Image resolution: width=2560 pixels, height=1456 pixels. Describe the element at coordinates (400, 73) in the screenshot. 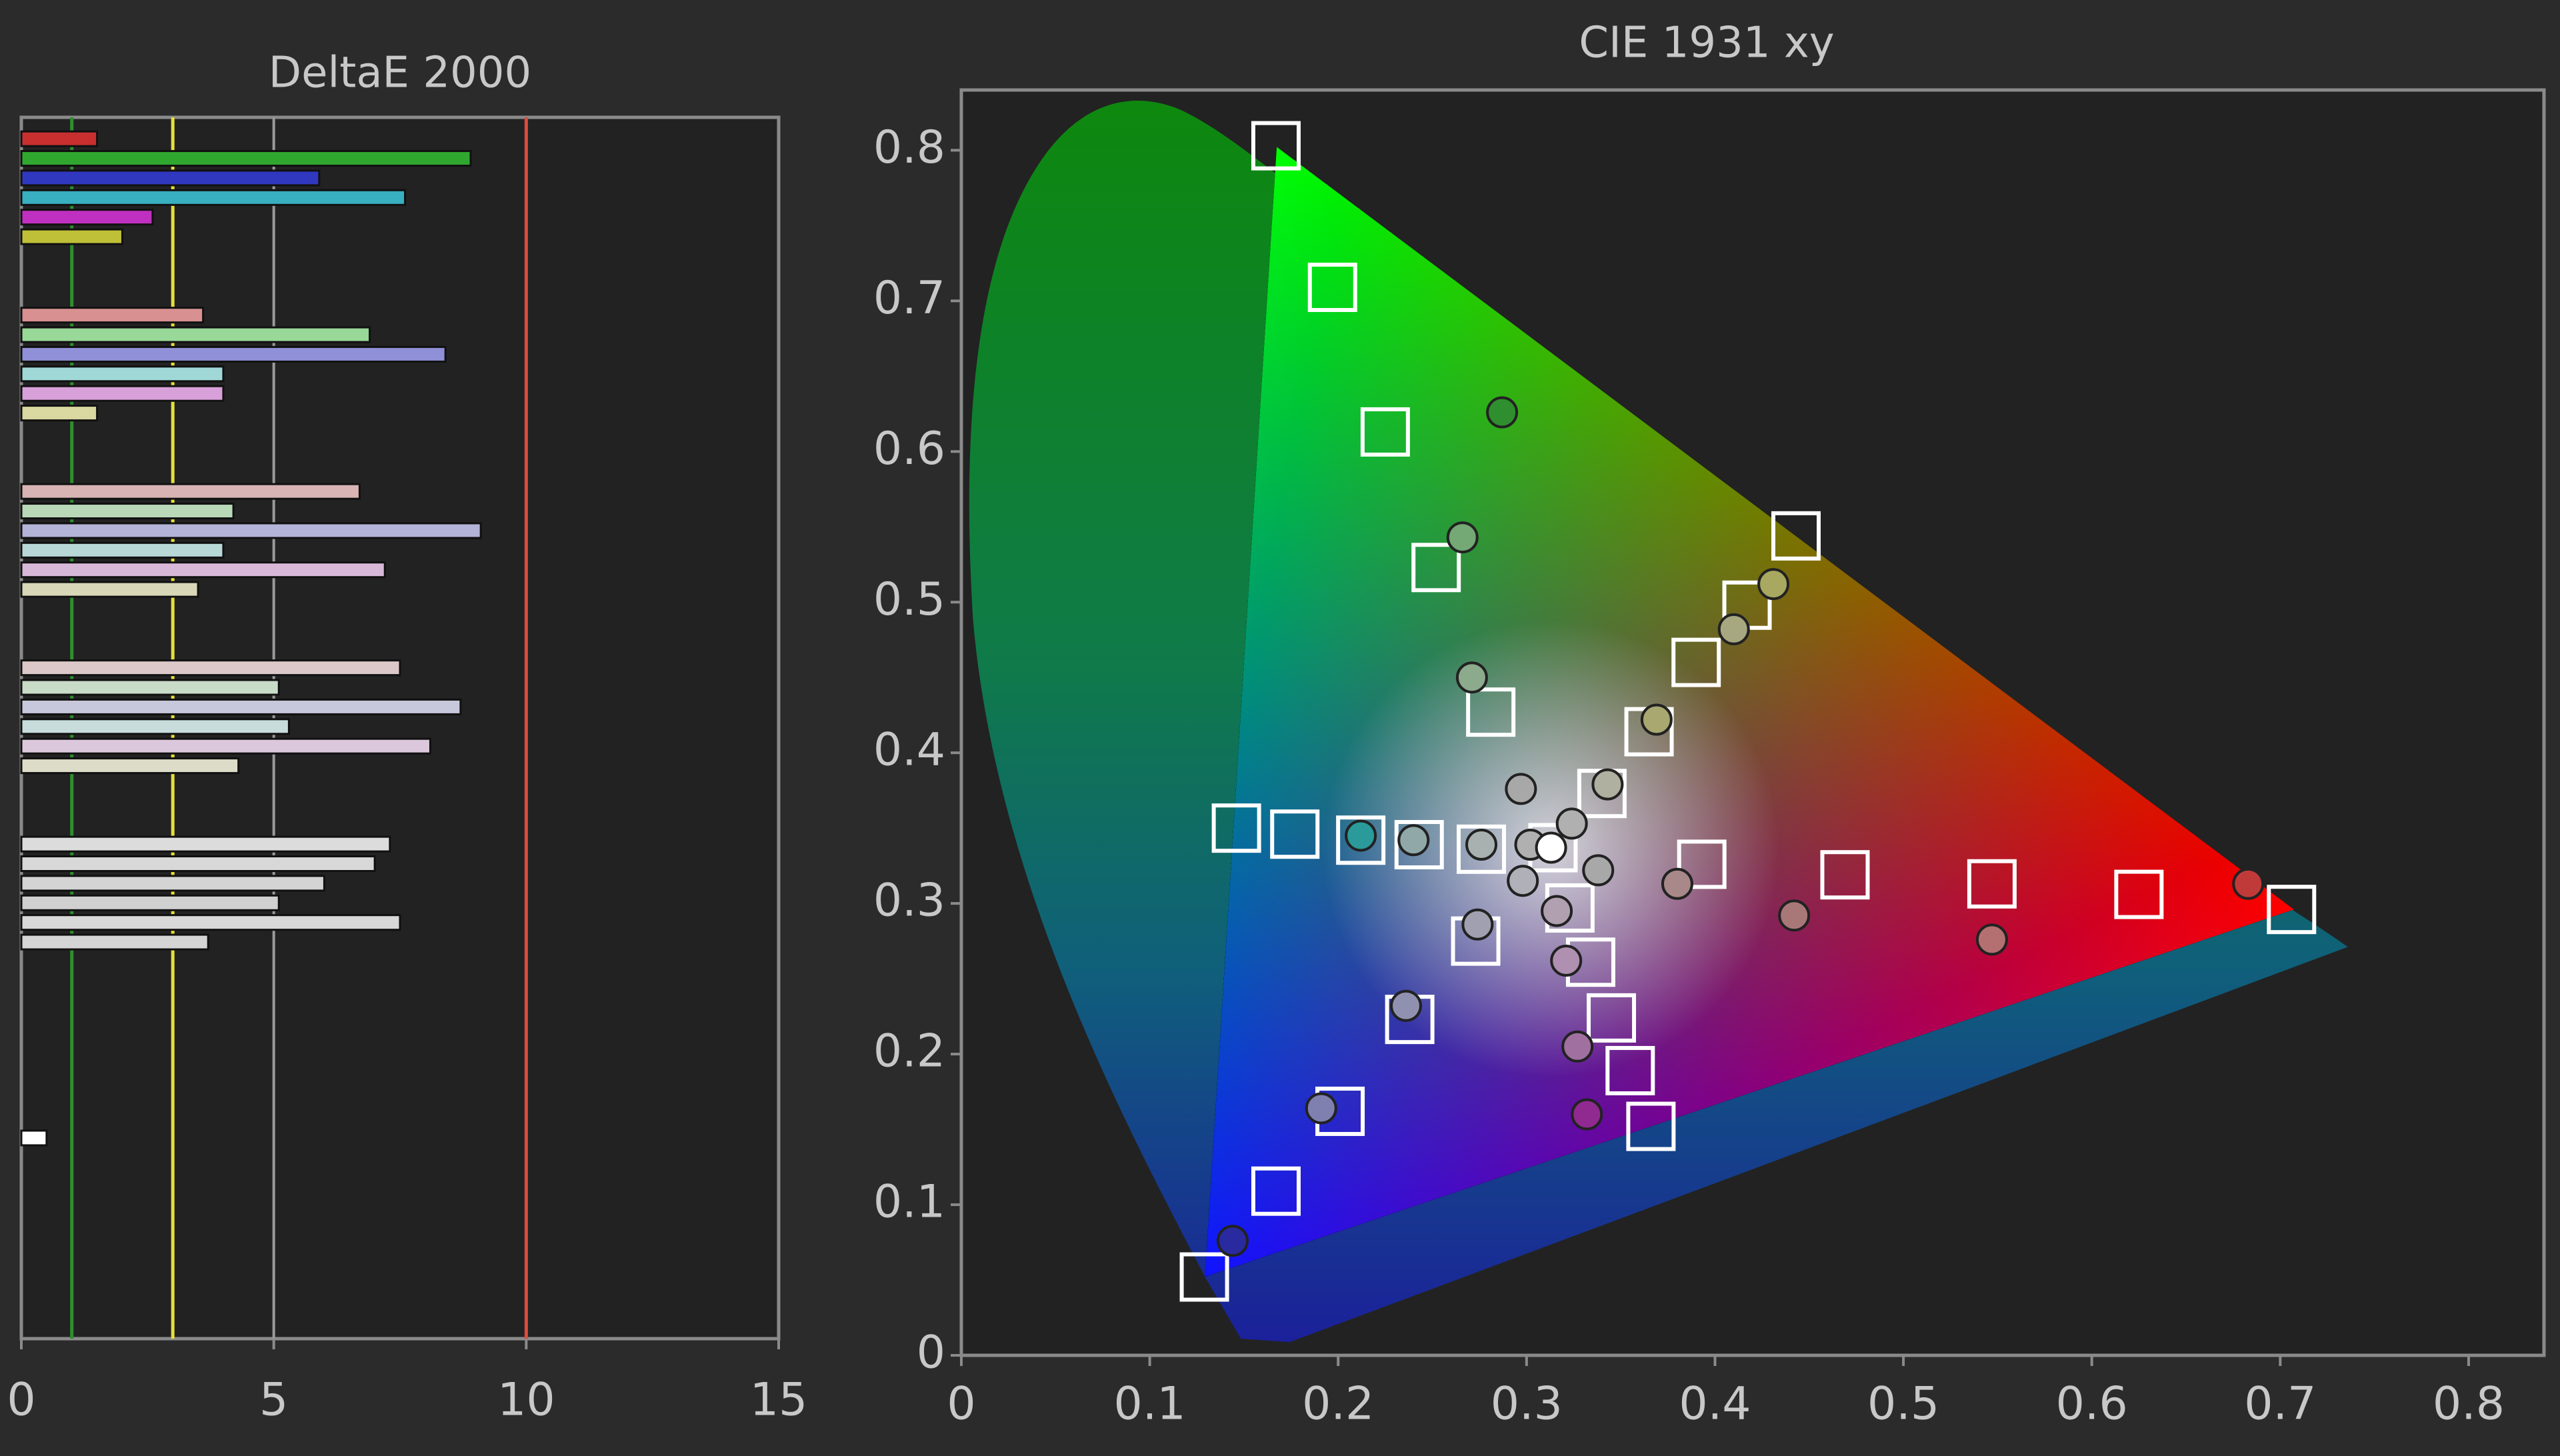

I see `chart-title: DeltaE 2000` at that location.